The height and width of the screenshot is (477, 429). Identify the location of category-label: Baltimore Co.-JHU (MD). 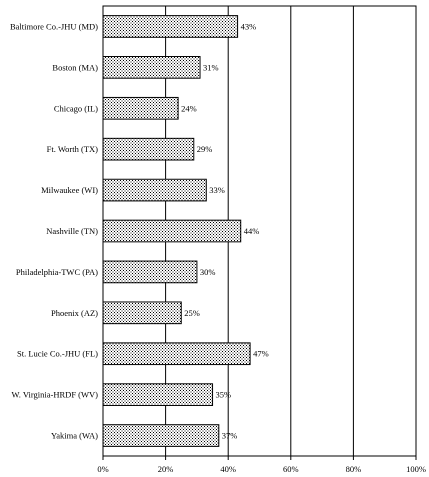
(54, 26).